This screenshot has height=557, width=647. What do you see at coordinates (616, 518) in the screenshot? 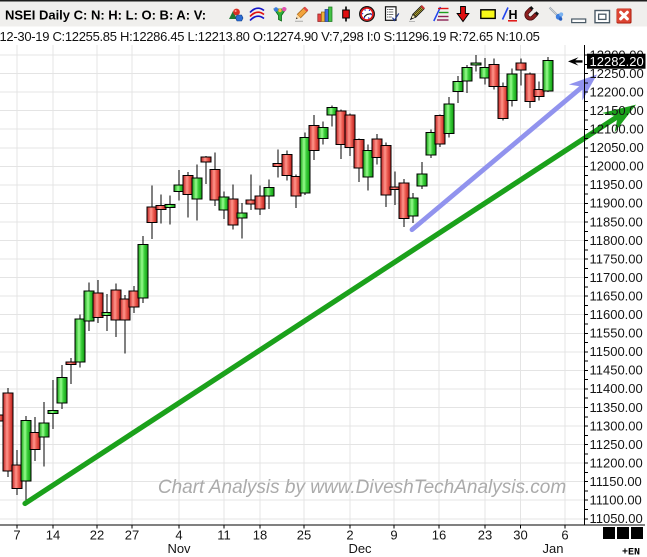
I see `svg-text: 11050.00` at bounding box center [616, 518].